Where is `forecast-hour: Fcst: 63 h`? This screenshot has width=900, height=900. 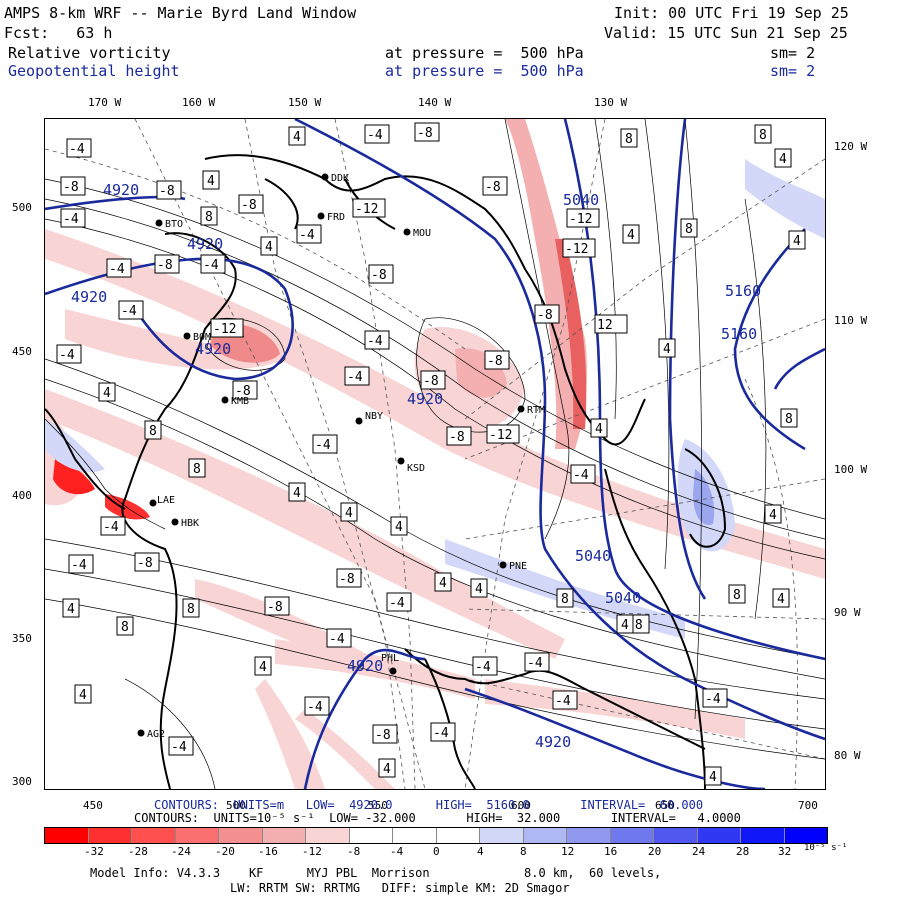 forecast-hour: Fcst: 63 h is located at coordinates (58, 33).